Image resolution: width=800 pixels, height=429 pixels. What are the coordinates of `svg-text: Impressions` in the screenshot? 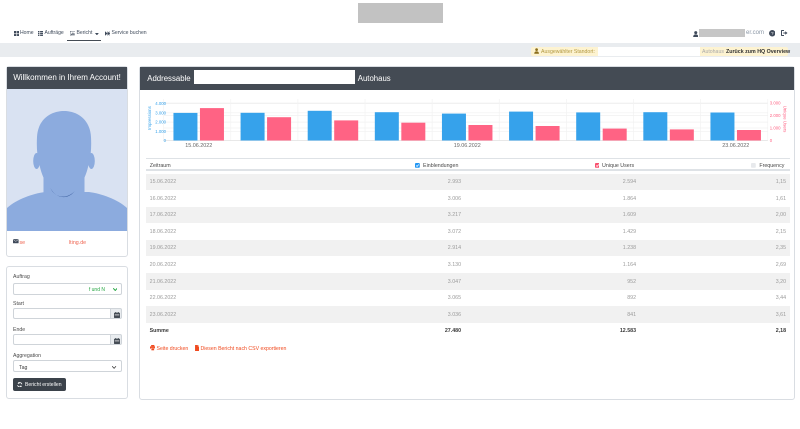 It's located at (149, 117).